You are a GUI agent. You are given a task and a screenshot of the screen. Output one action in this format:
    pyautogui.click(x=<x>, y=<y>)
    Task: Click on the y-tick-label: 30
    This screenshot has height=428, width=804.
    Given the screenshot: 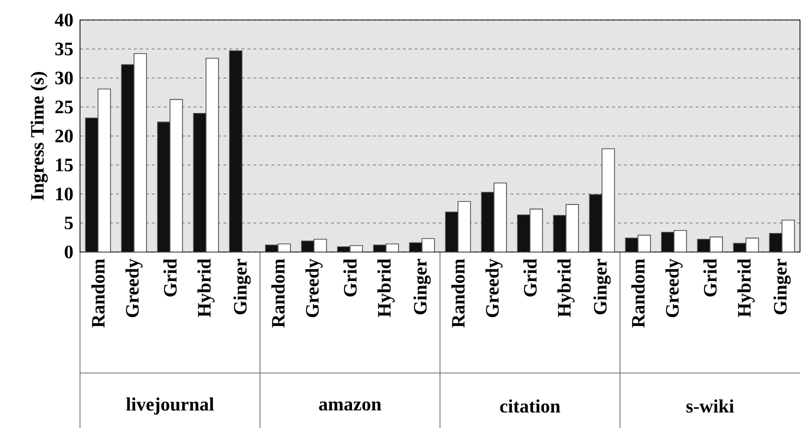 What is the action you would take?
    pyautogui.click(x=64, y=77)
    